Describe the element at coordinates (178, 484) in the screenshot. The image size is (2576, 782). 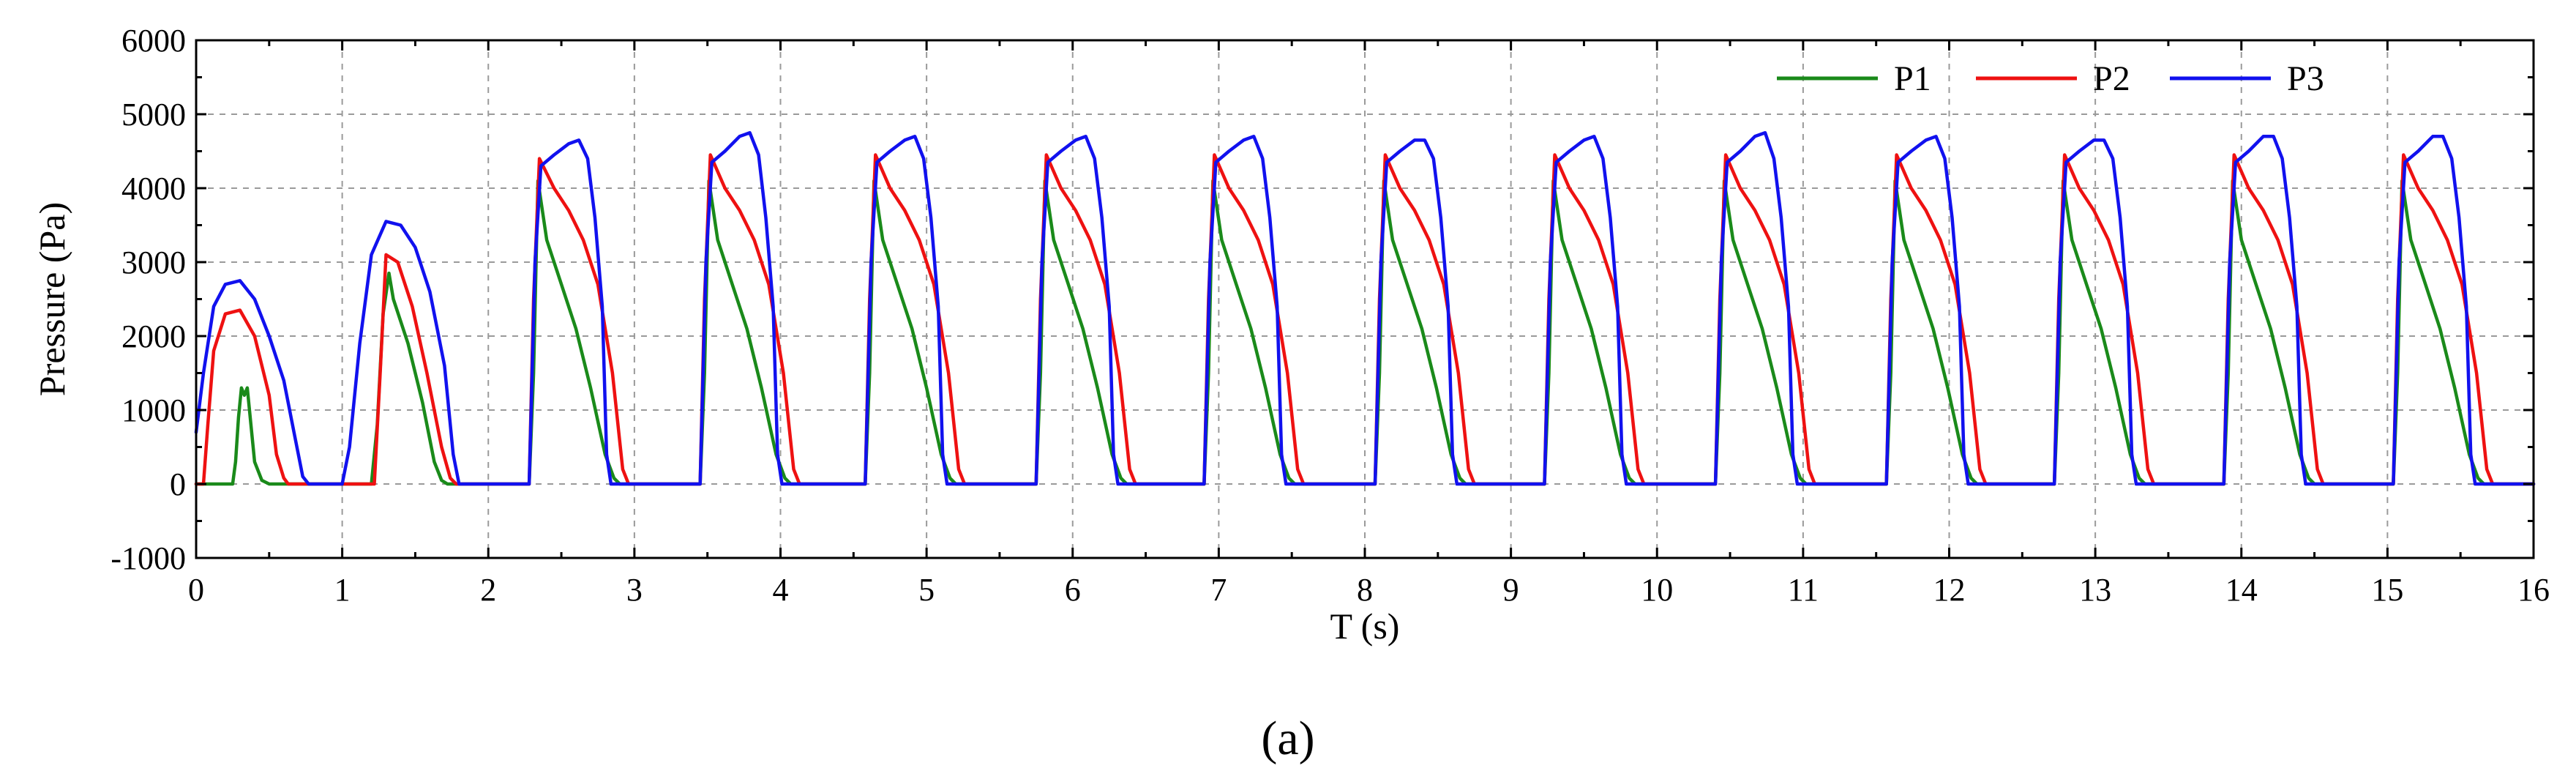
I see `y-tick-label: 0` at that location.